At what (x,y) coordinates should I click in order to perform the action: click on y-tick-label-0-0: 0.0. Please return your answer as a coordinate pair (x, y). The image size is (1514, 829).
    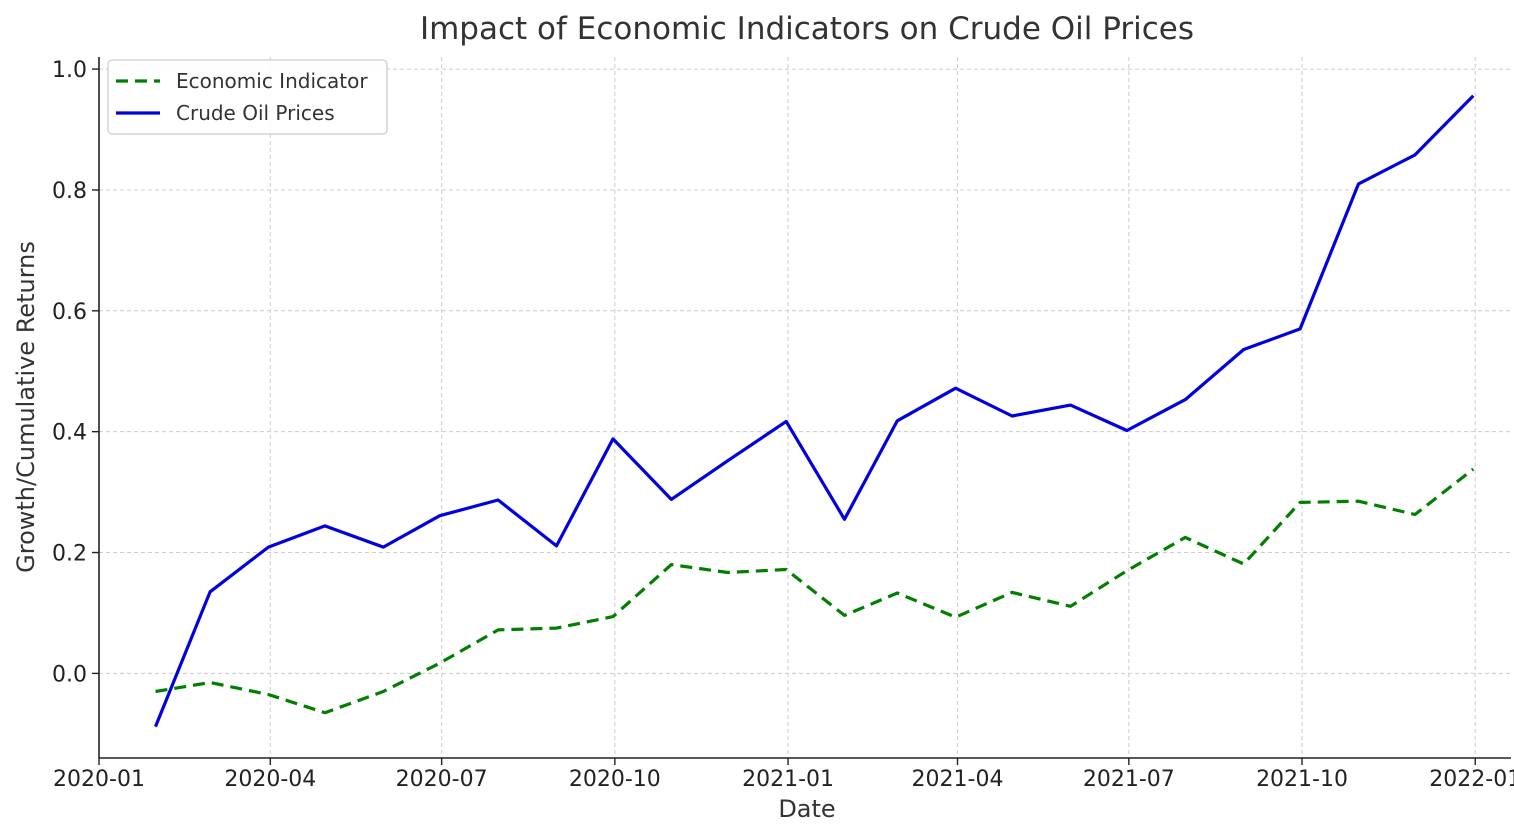
    Looking at the image, I should click on (69, 674).